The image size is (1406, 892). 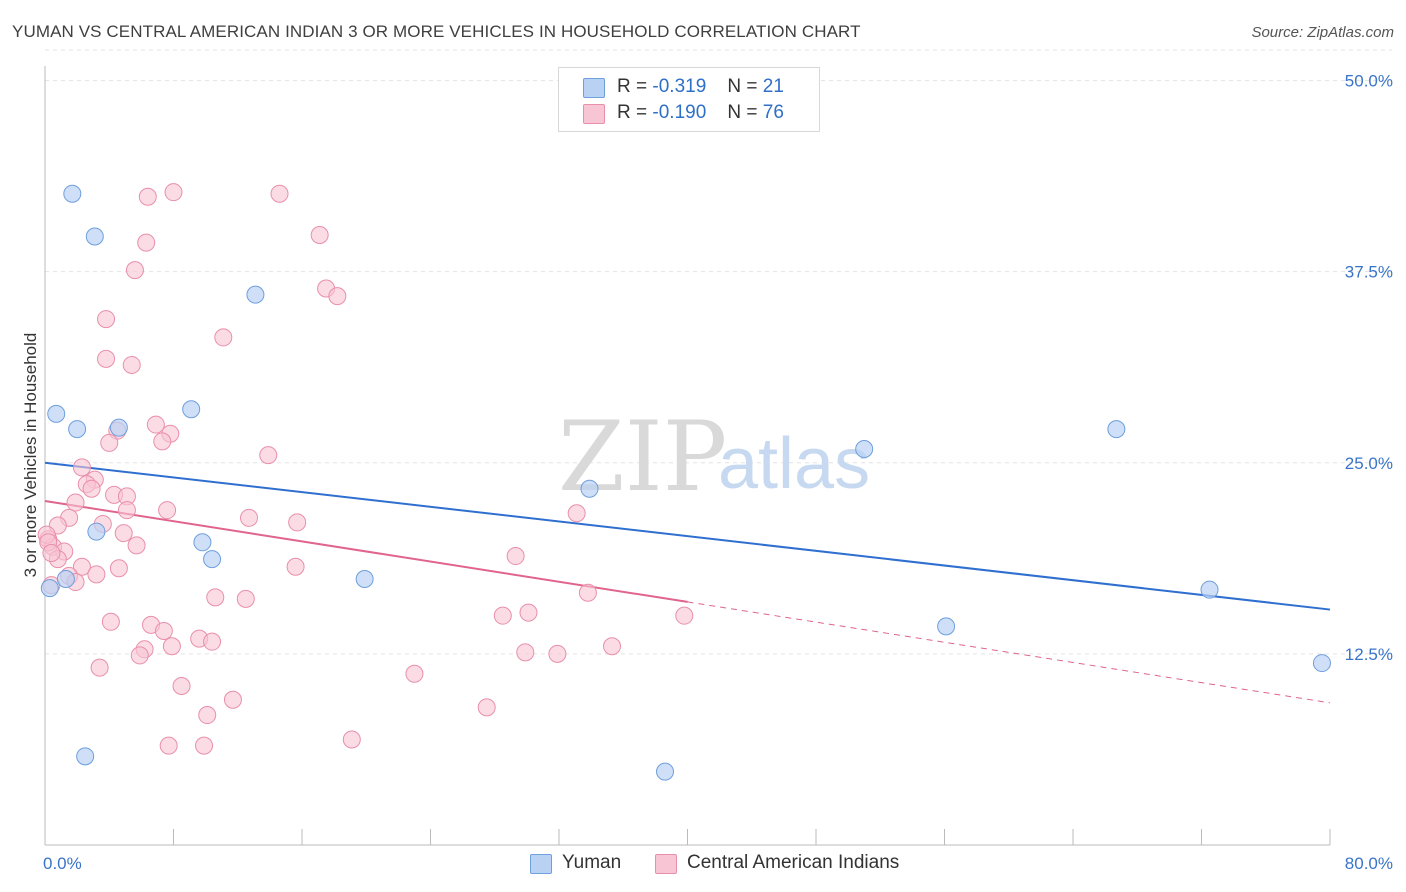 What do you see at coordinates (62, 863) in the screenshot?
I see `x-tick-label: 0.0%` at bounding box center [62, 863].